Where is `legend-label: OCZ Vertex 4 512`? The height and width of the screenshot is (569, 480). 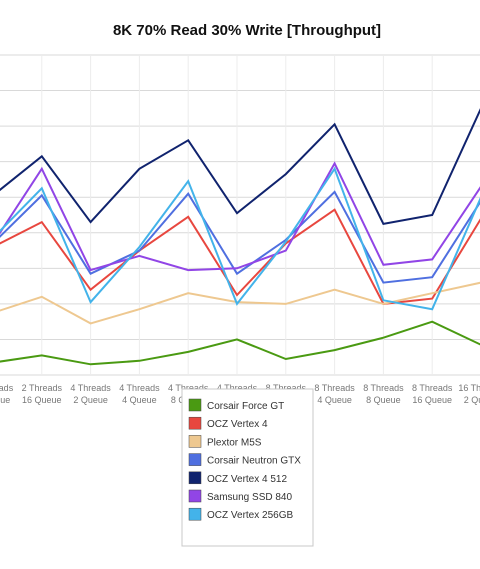
legend-label: OCZ Vertex 4 512 is located at coordinates (247, 479).